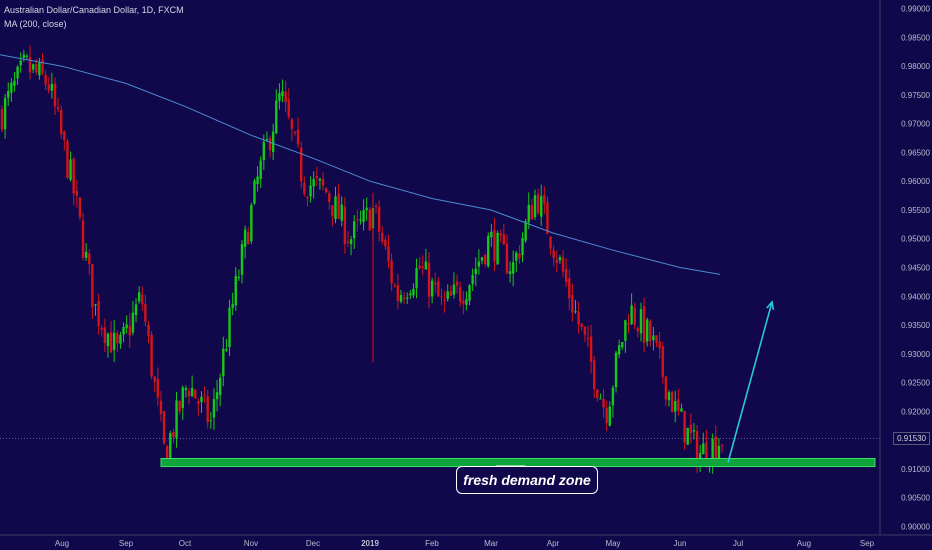 Image resolution: width=932 pixels, height=550 pixels. What do you see at coordinates (915, 469) in the screenshot?
I see `price-tick-label: 0.91000` at bounding box center [915, 469].